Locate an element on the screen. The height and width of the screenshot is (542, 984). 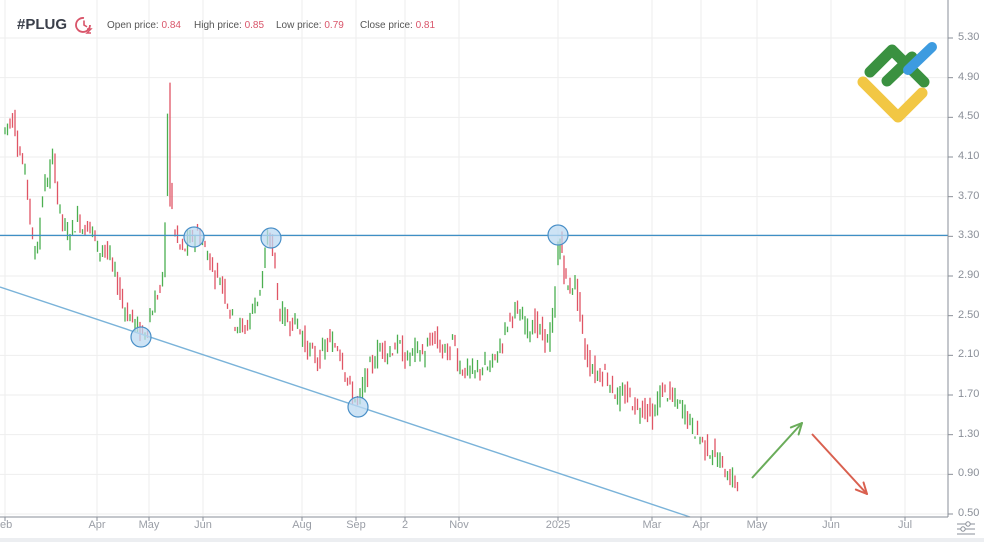
bearish-arrow-icon is located at coordinates (839, 464).